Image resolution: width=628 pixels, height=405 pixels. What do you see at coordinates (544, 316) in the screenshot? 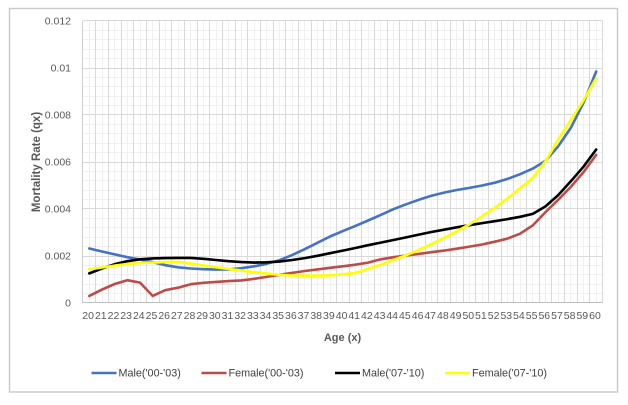
I see `svg-text: 56` at bounding box center [544, 316].